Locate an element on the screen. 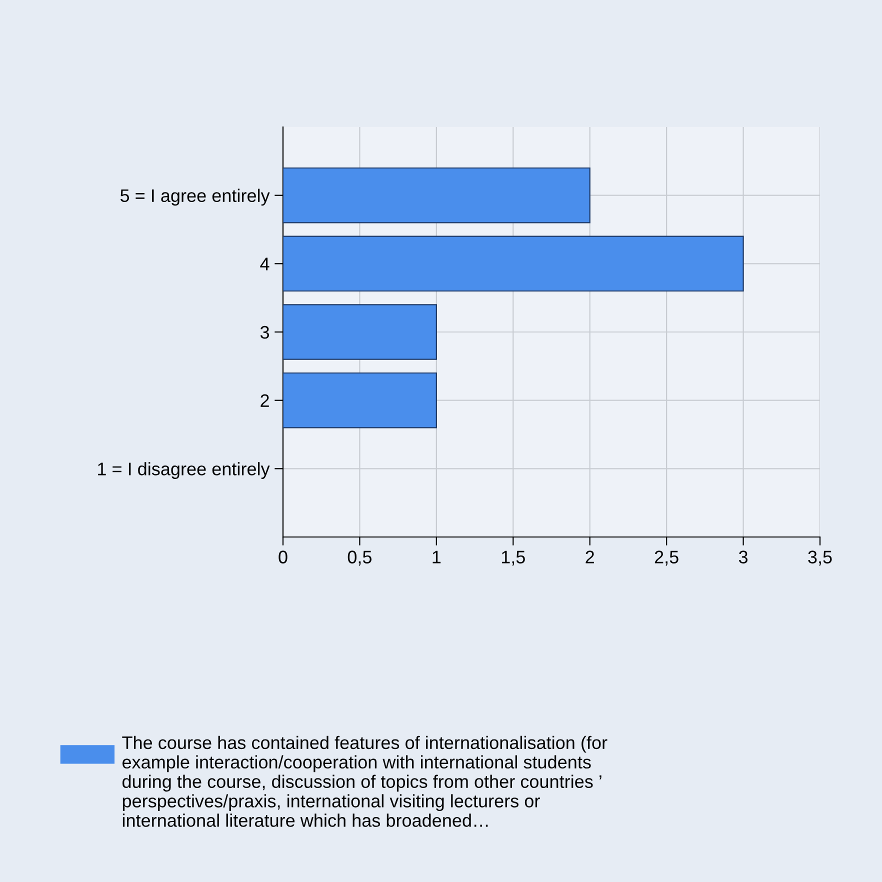 This screenshot has height=882, width=882. x-tick-label: 0 is located at coordinates (283, 557).